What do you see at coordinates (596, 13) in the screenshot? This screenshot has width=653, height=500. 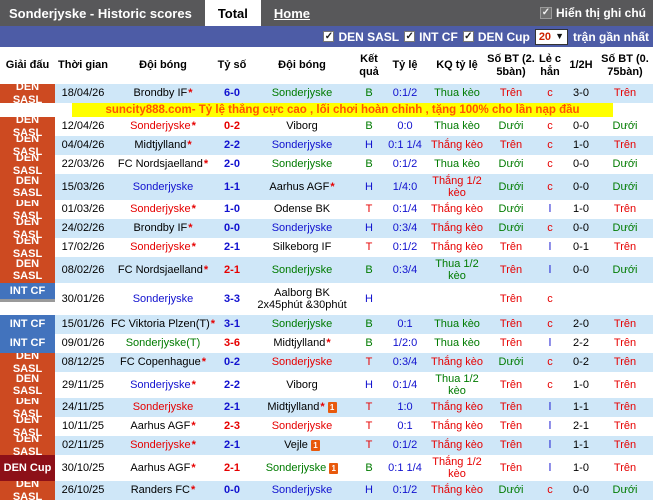 I see `show-notes-toggle: ✓ Hiển thị ghi chú` at bounding box center [596, 13].